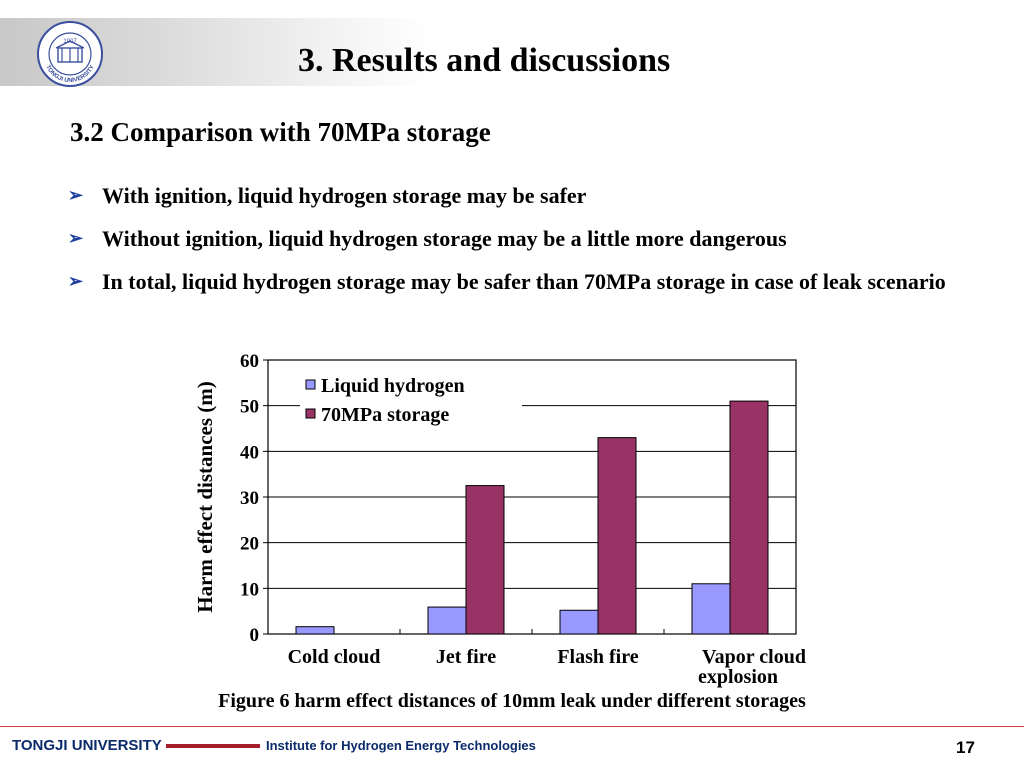 This screenshot has width=1024, height=768. I want to click on page-number: 17, so click(965, 747).